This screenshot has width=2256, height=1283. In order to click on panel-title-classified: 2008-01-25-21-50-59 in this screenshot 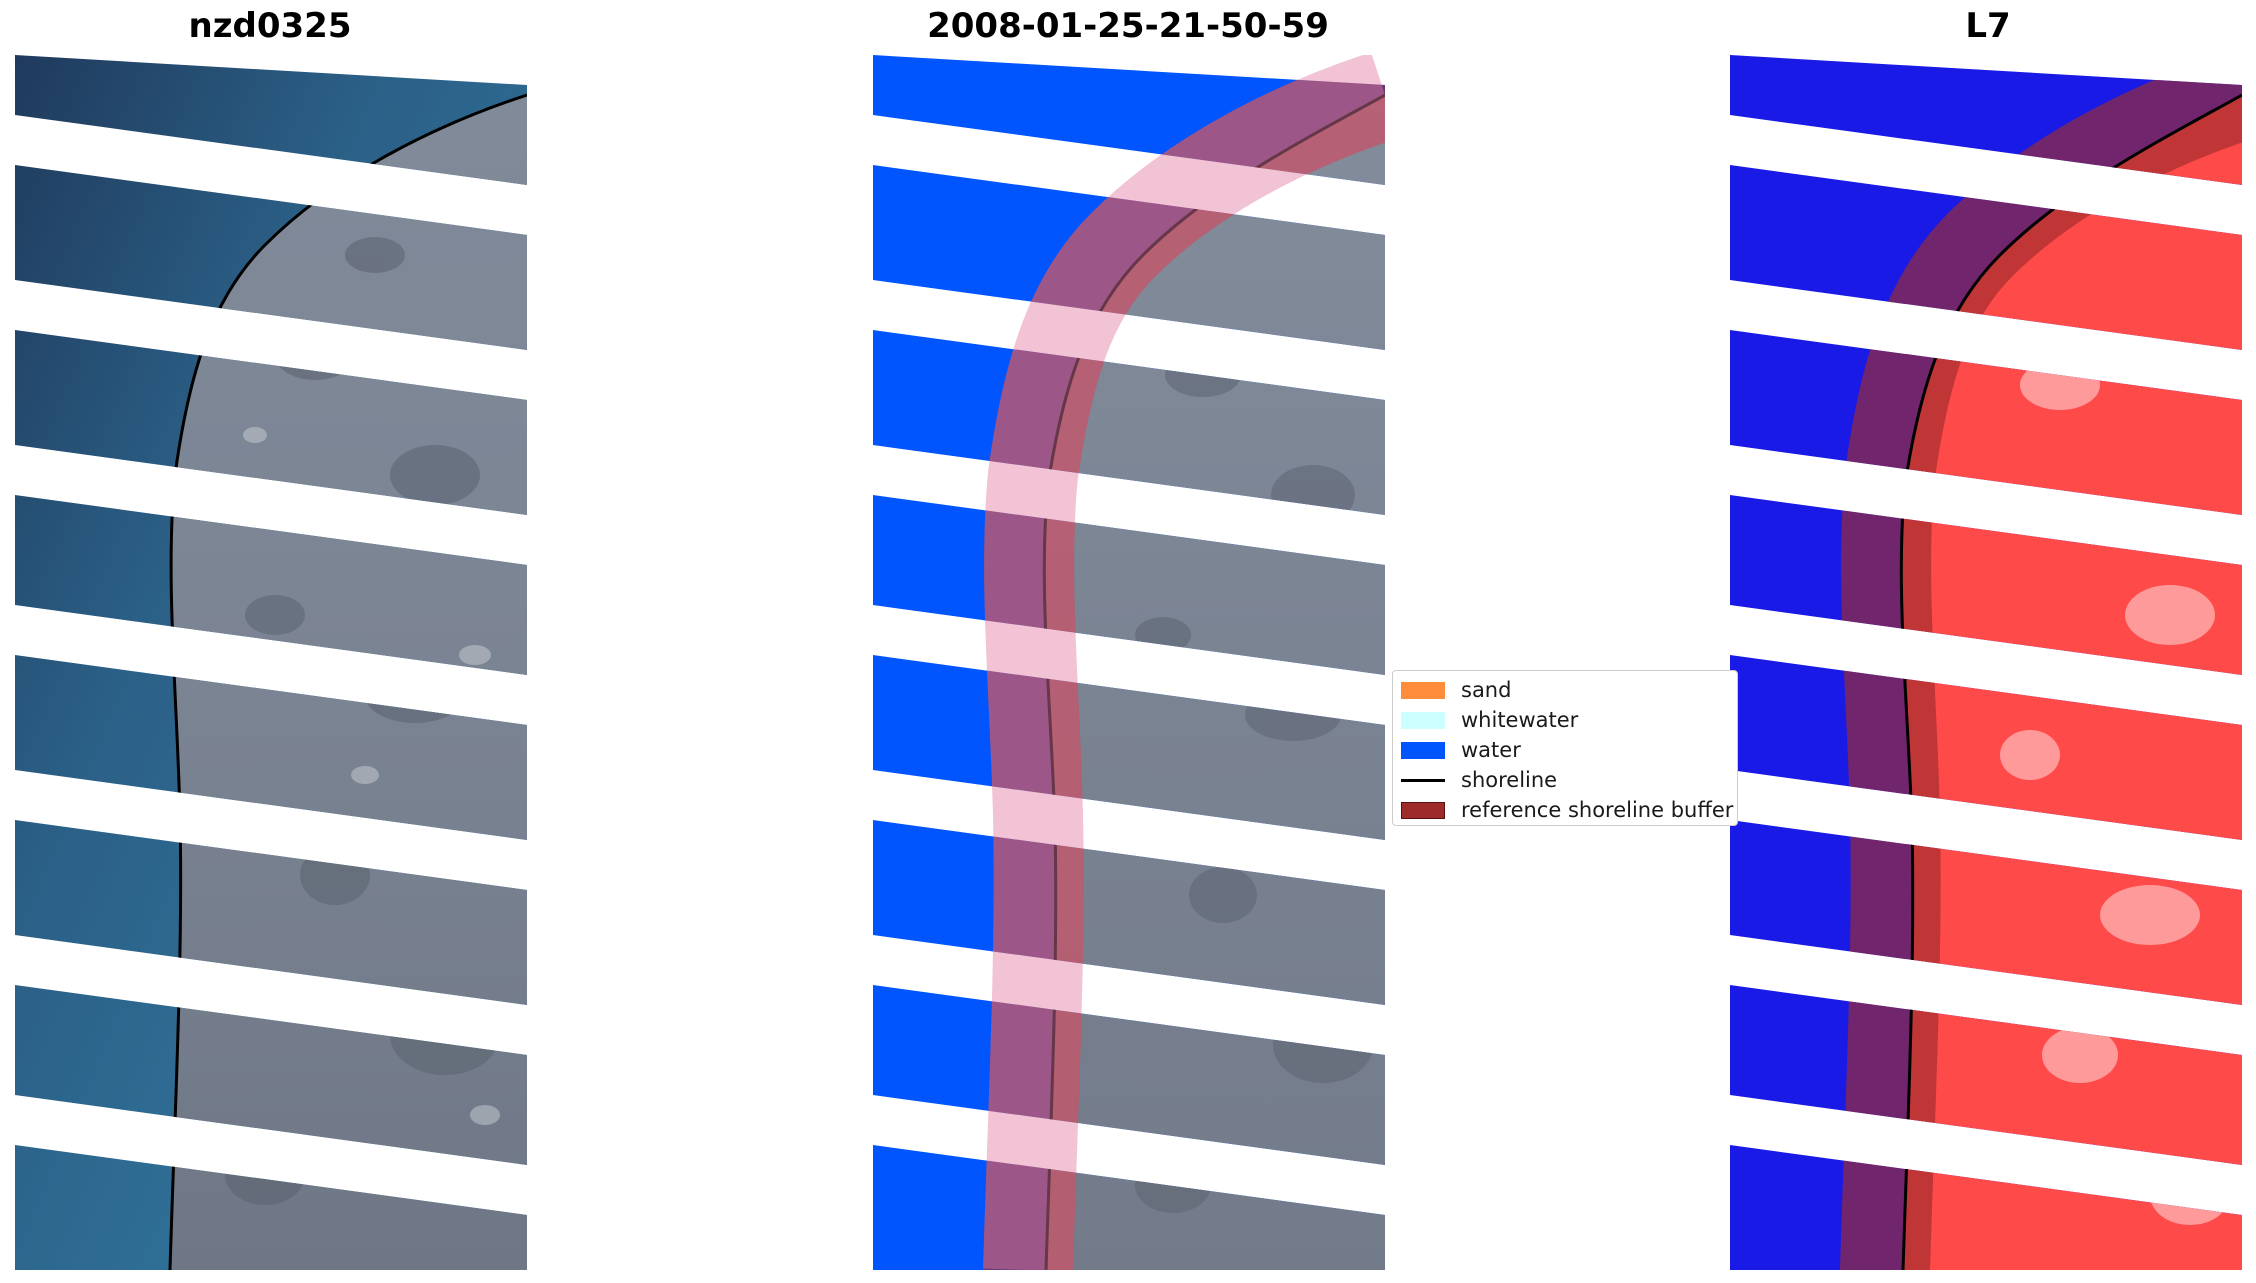, I will do `click(1128, 26)`.